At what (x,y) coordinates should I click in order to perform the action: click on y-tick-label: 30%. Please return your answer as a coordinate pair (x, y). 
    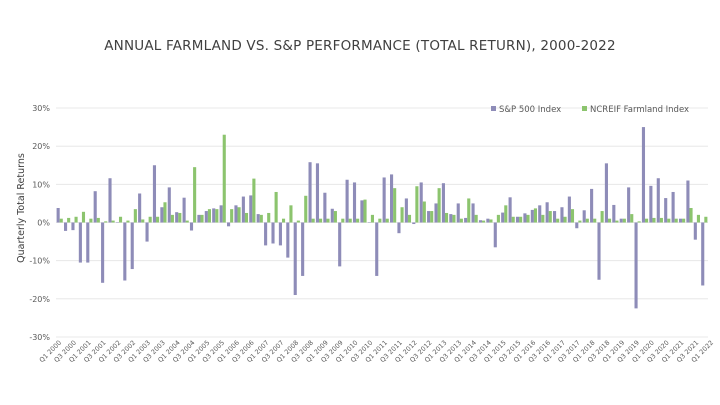
    Looking at the image, I should click on (41, 108).